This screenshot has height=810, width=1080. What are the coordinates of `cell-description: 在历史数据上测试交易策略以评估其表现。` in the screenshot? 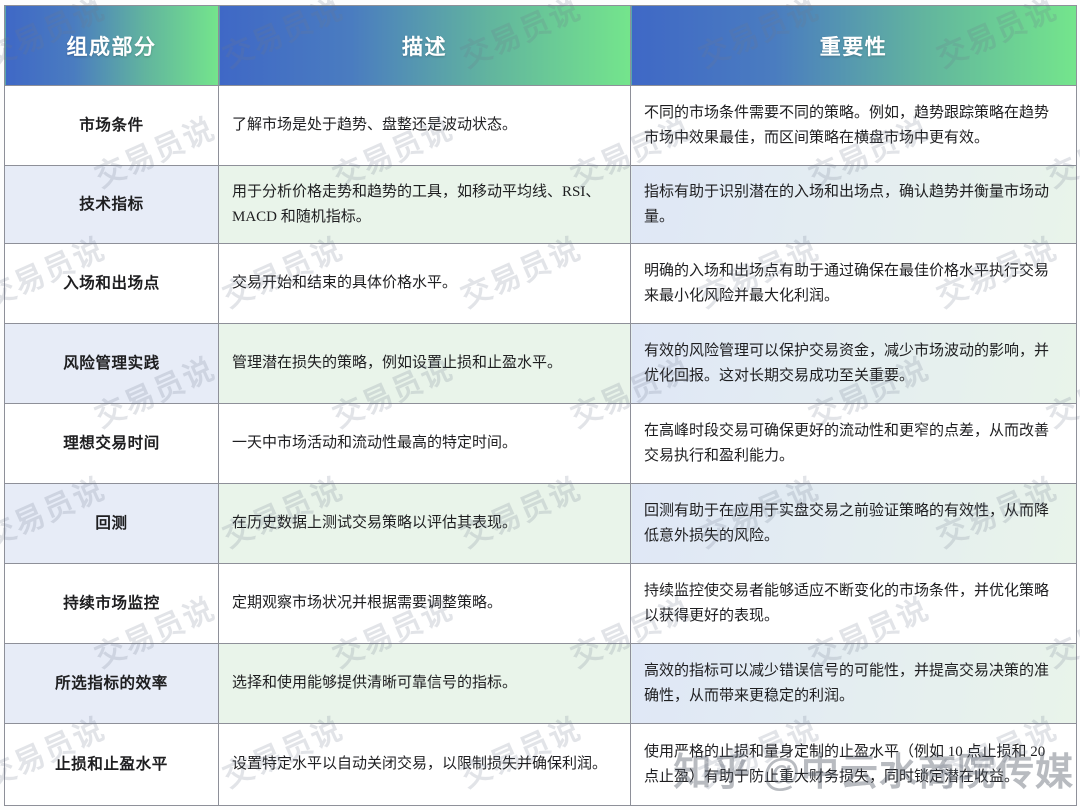 It's located at (424, 523).